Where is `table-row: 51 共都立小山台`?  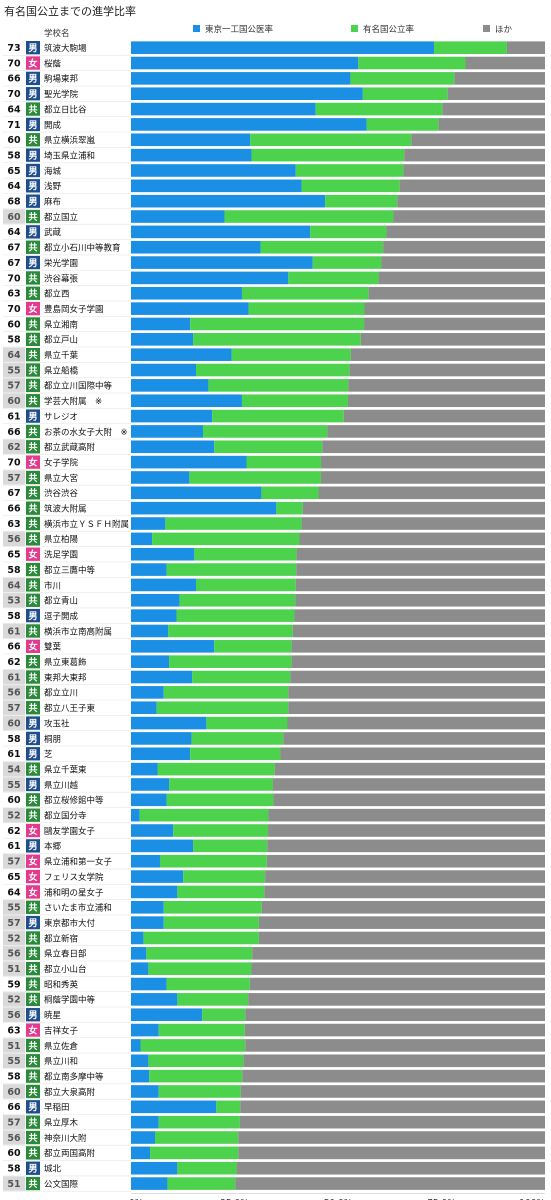
table-row: 51 共都立小山台 is located at coordinates (274, 969).